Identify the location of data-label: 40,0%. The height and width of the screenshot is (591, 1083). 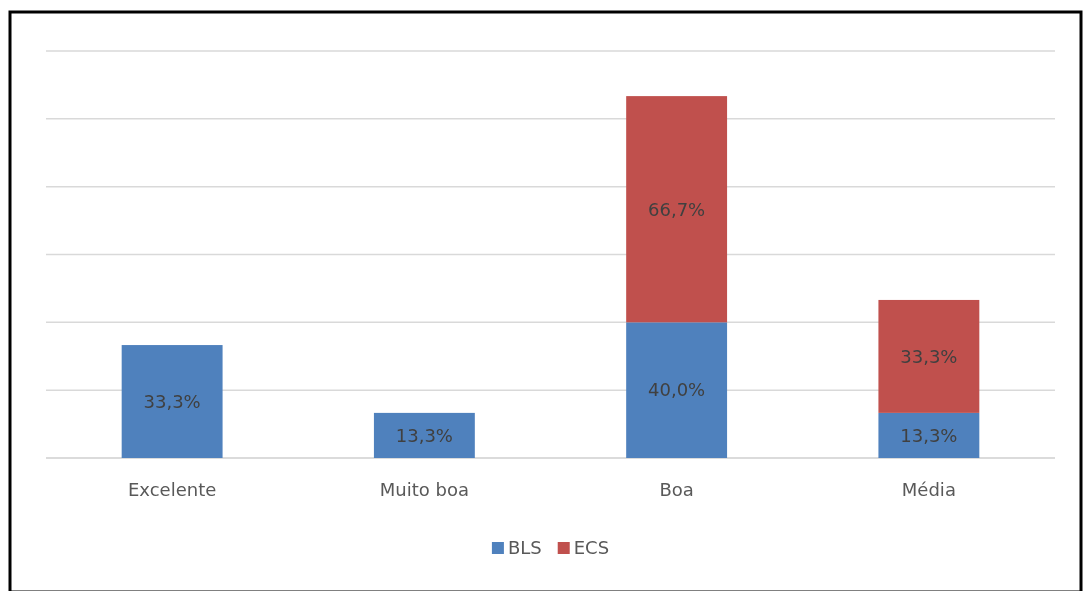
(677, 390).